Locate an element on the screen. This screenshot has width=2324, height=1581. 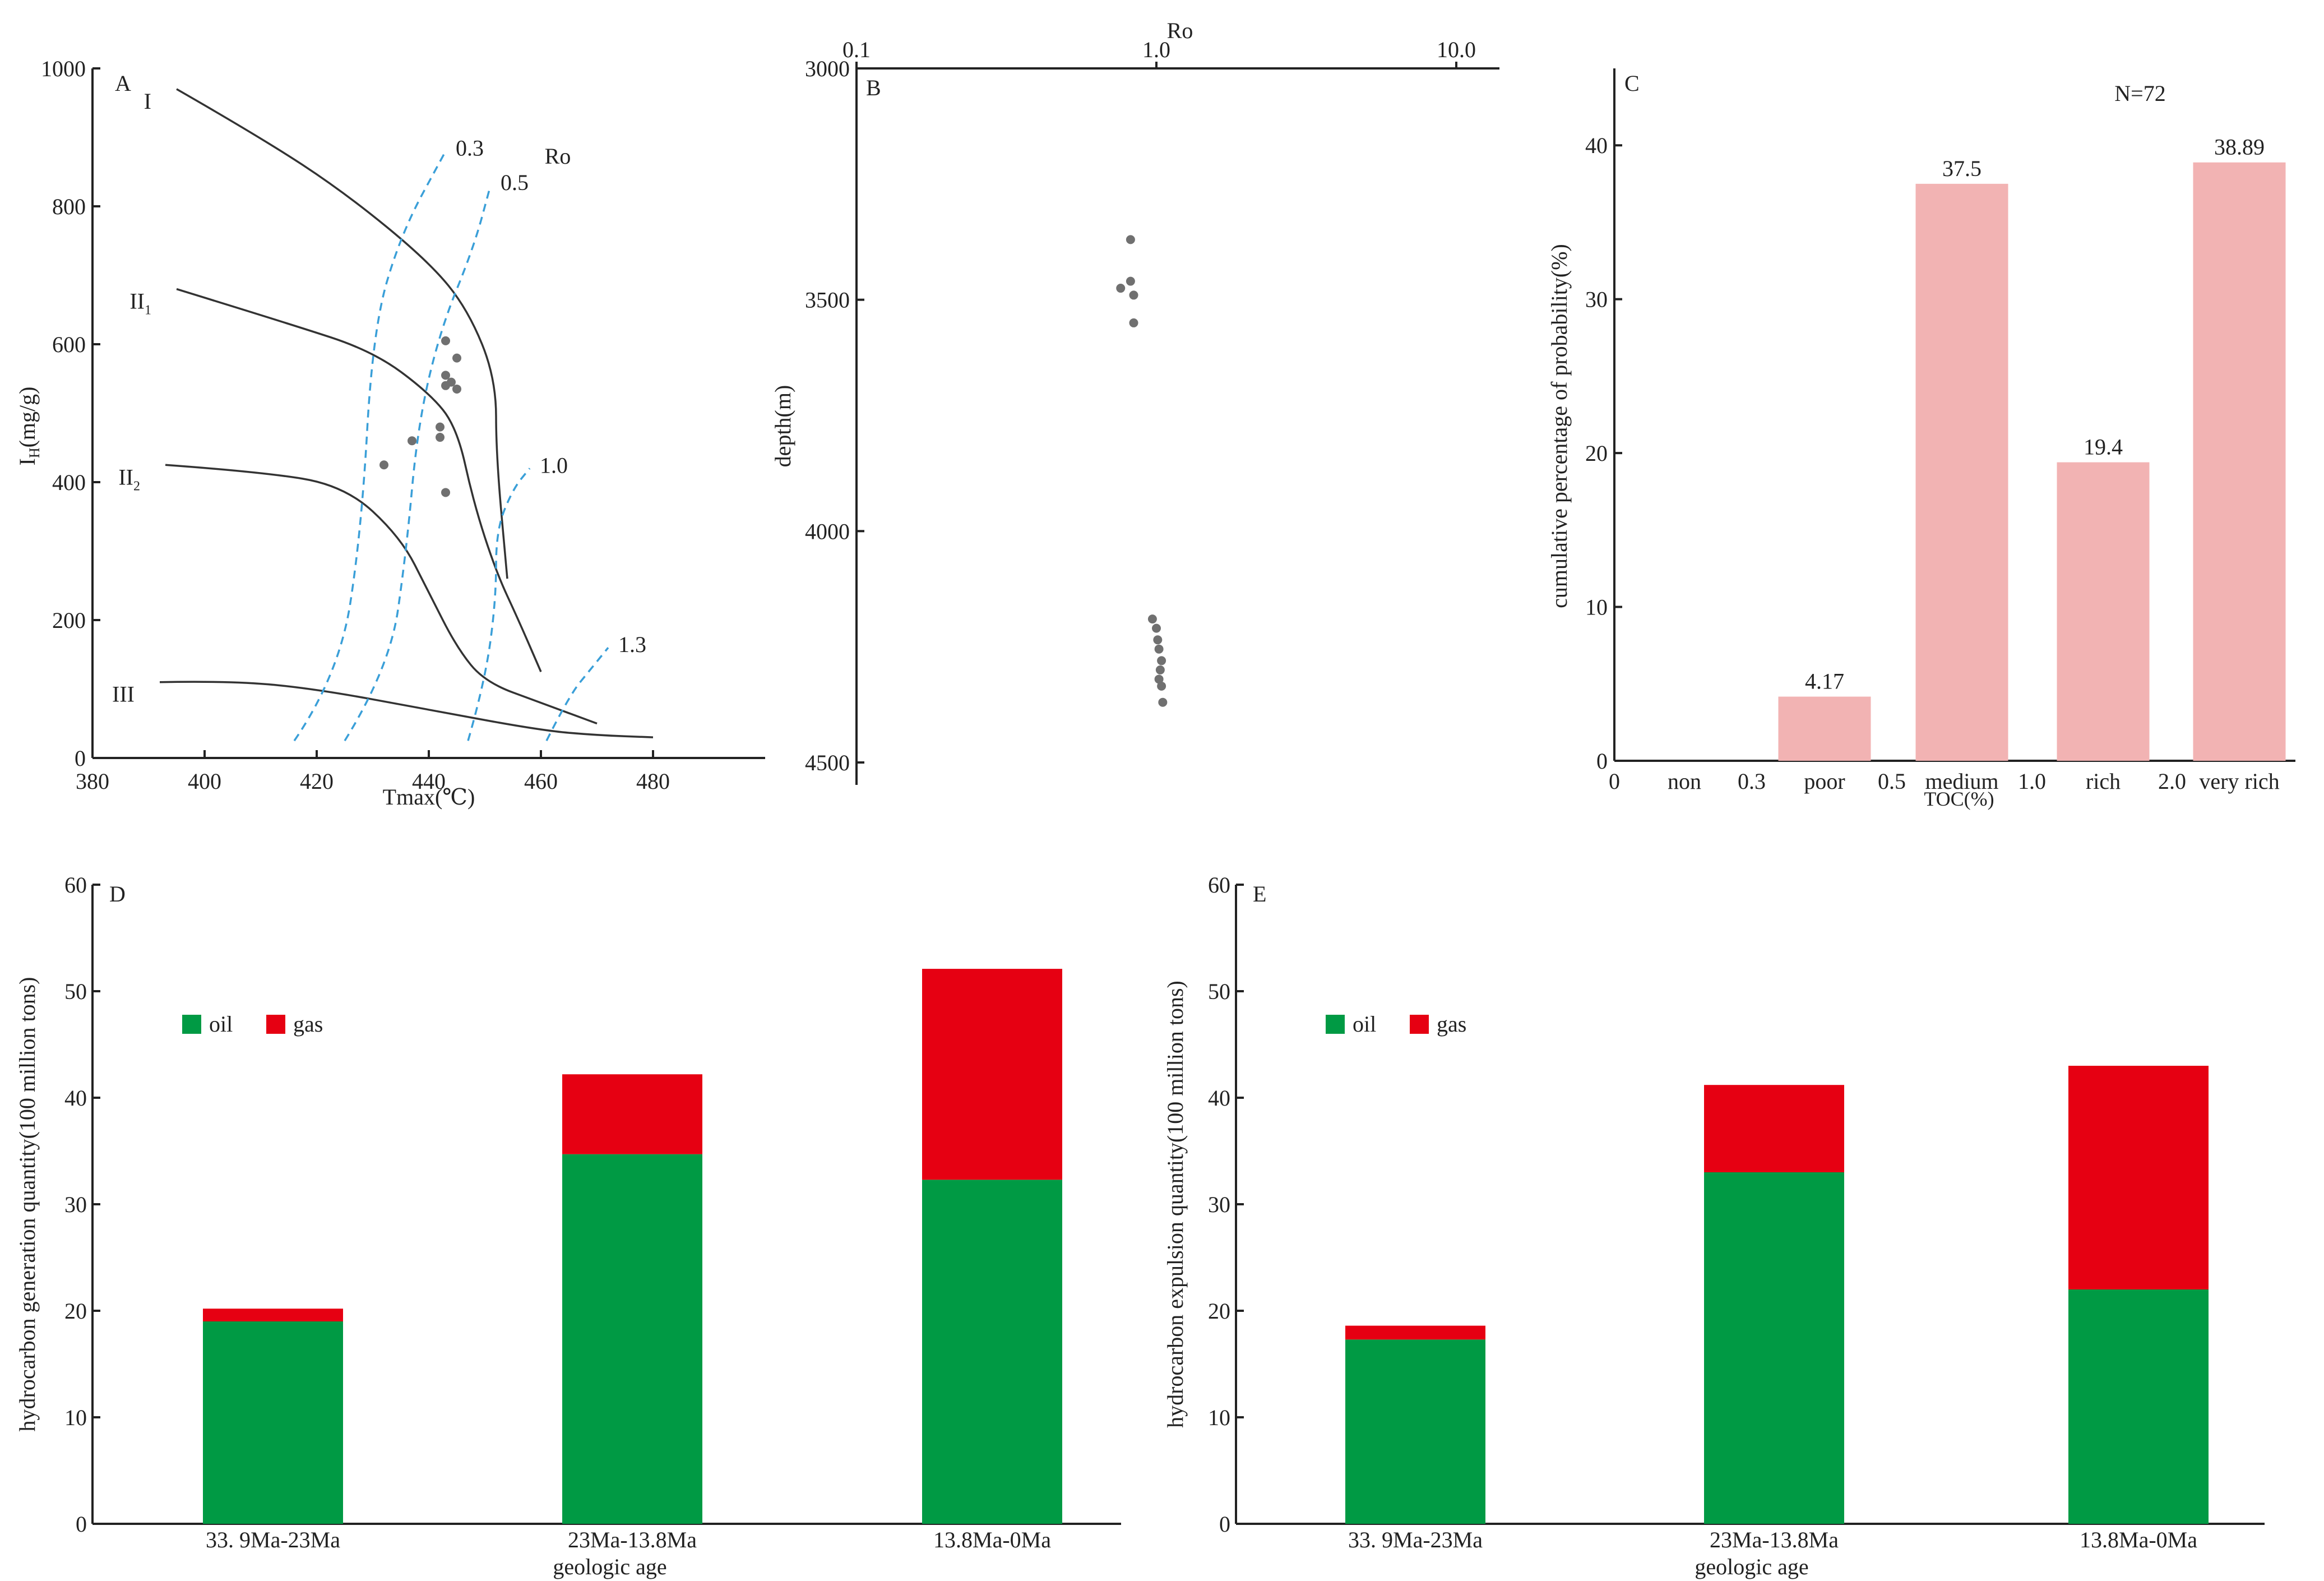
kerogen-label: I is located at coordinates (147, 101).